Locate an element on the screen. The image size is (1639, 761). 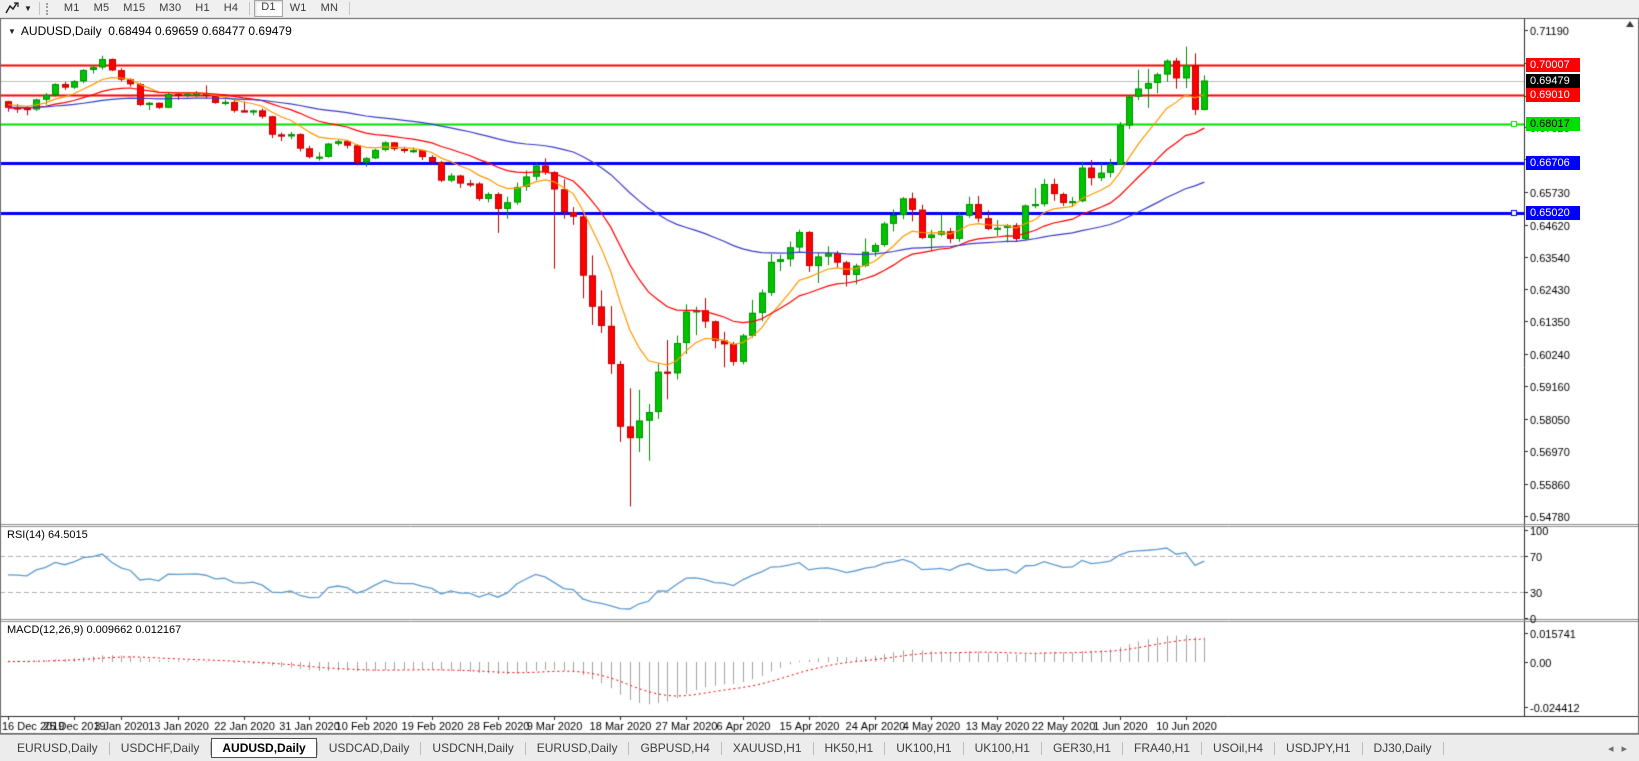
tab-scroll-left-icon: ◂ is located at coordinates (1610, 748).